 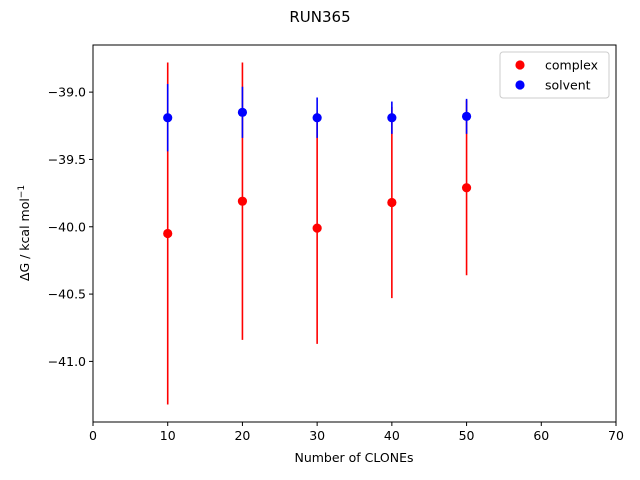 What do you see at coordinates (93, 435) in the screenshot?
I see `x-tick-label: 0` at bounding box center [93, 435].